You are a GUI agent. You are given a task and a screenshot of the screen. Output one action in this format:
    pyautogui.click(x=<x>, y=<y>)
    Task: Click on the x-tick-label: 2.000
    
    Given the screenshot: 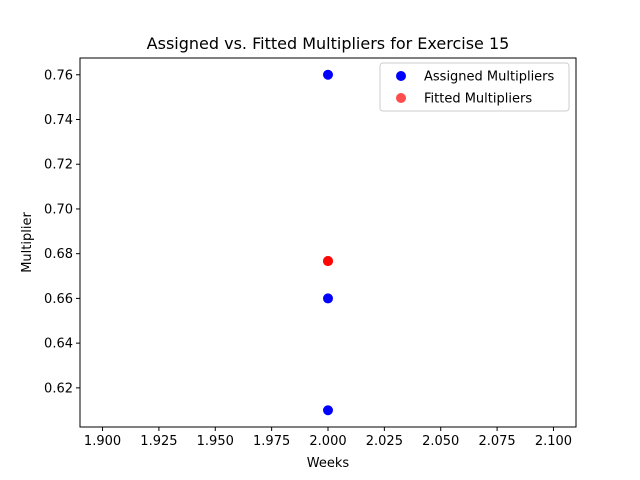 What is the action you would take?
    pyautogui.click(x=327, y=441)
    